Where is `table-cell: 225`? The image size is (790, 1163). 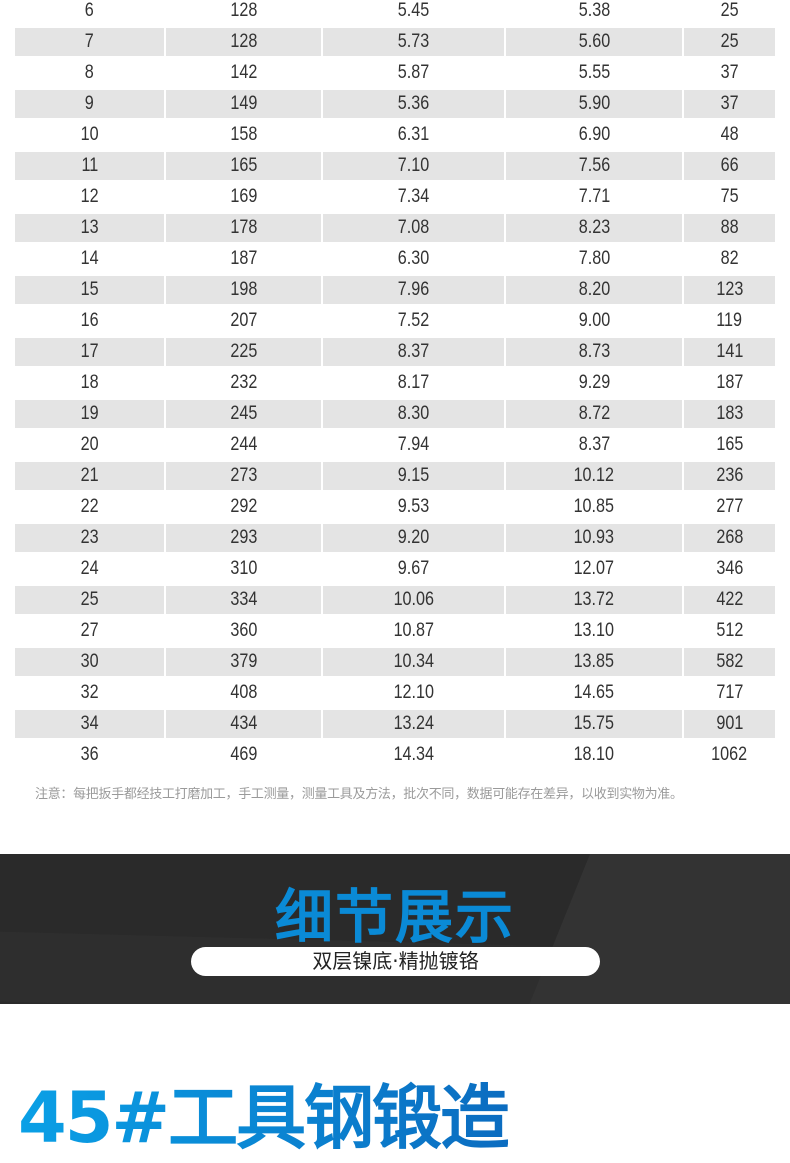 table-cell: 225 is located at coordinates (244, 351).